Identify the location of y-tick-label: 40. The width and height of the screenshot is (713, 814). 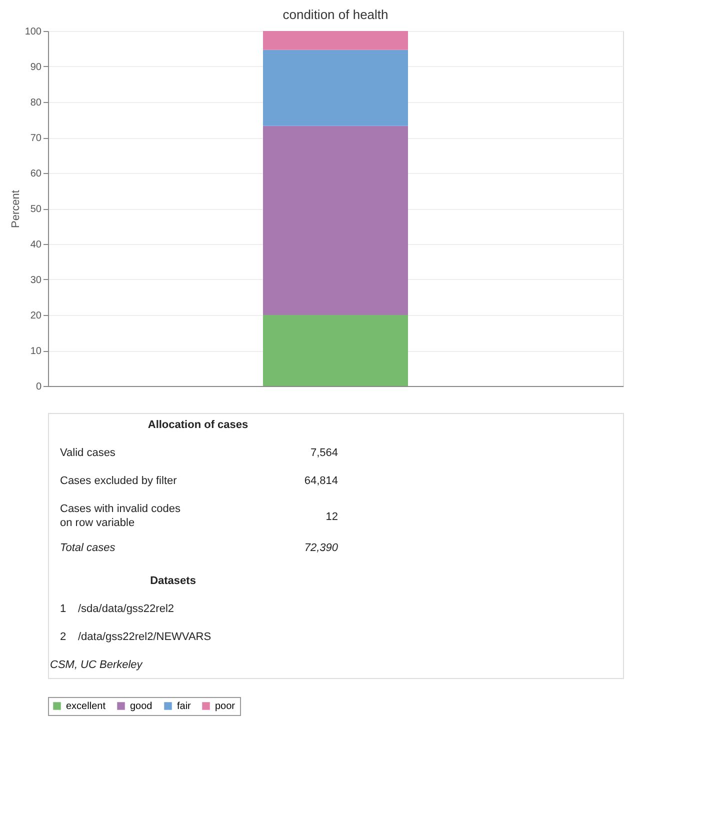
(36, 245).